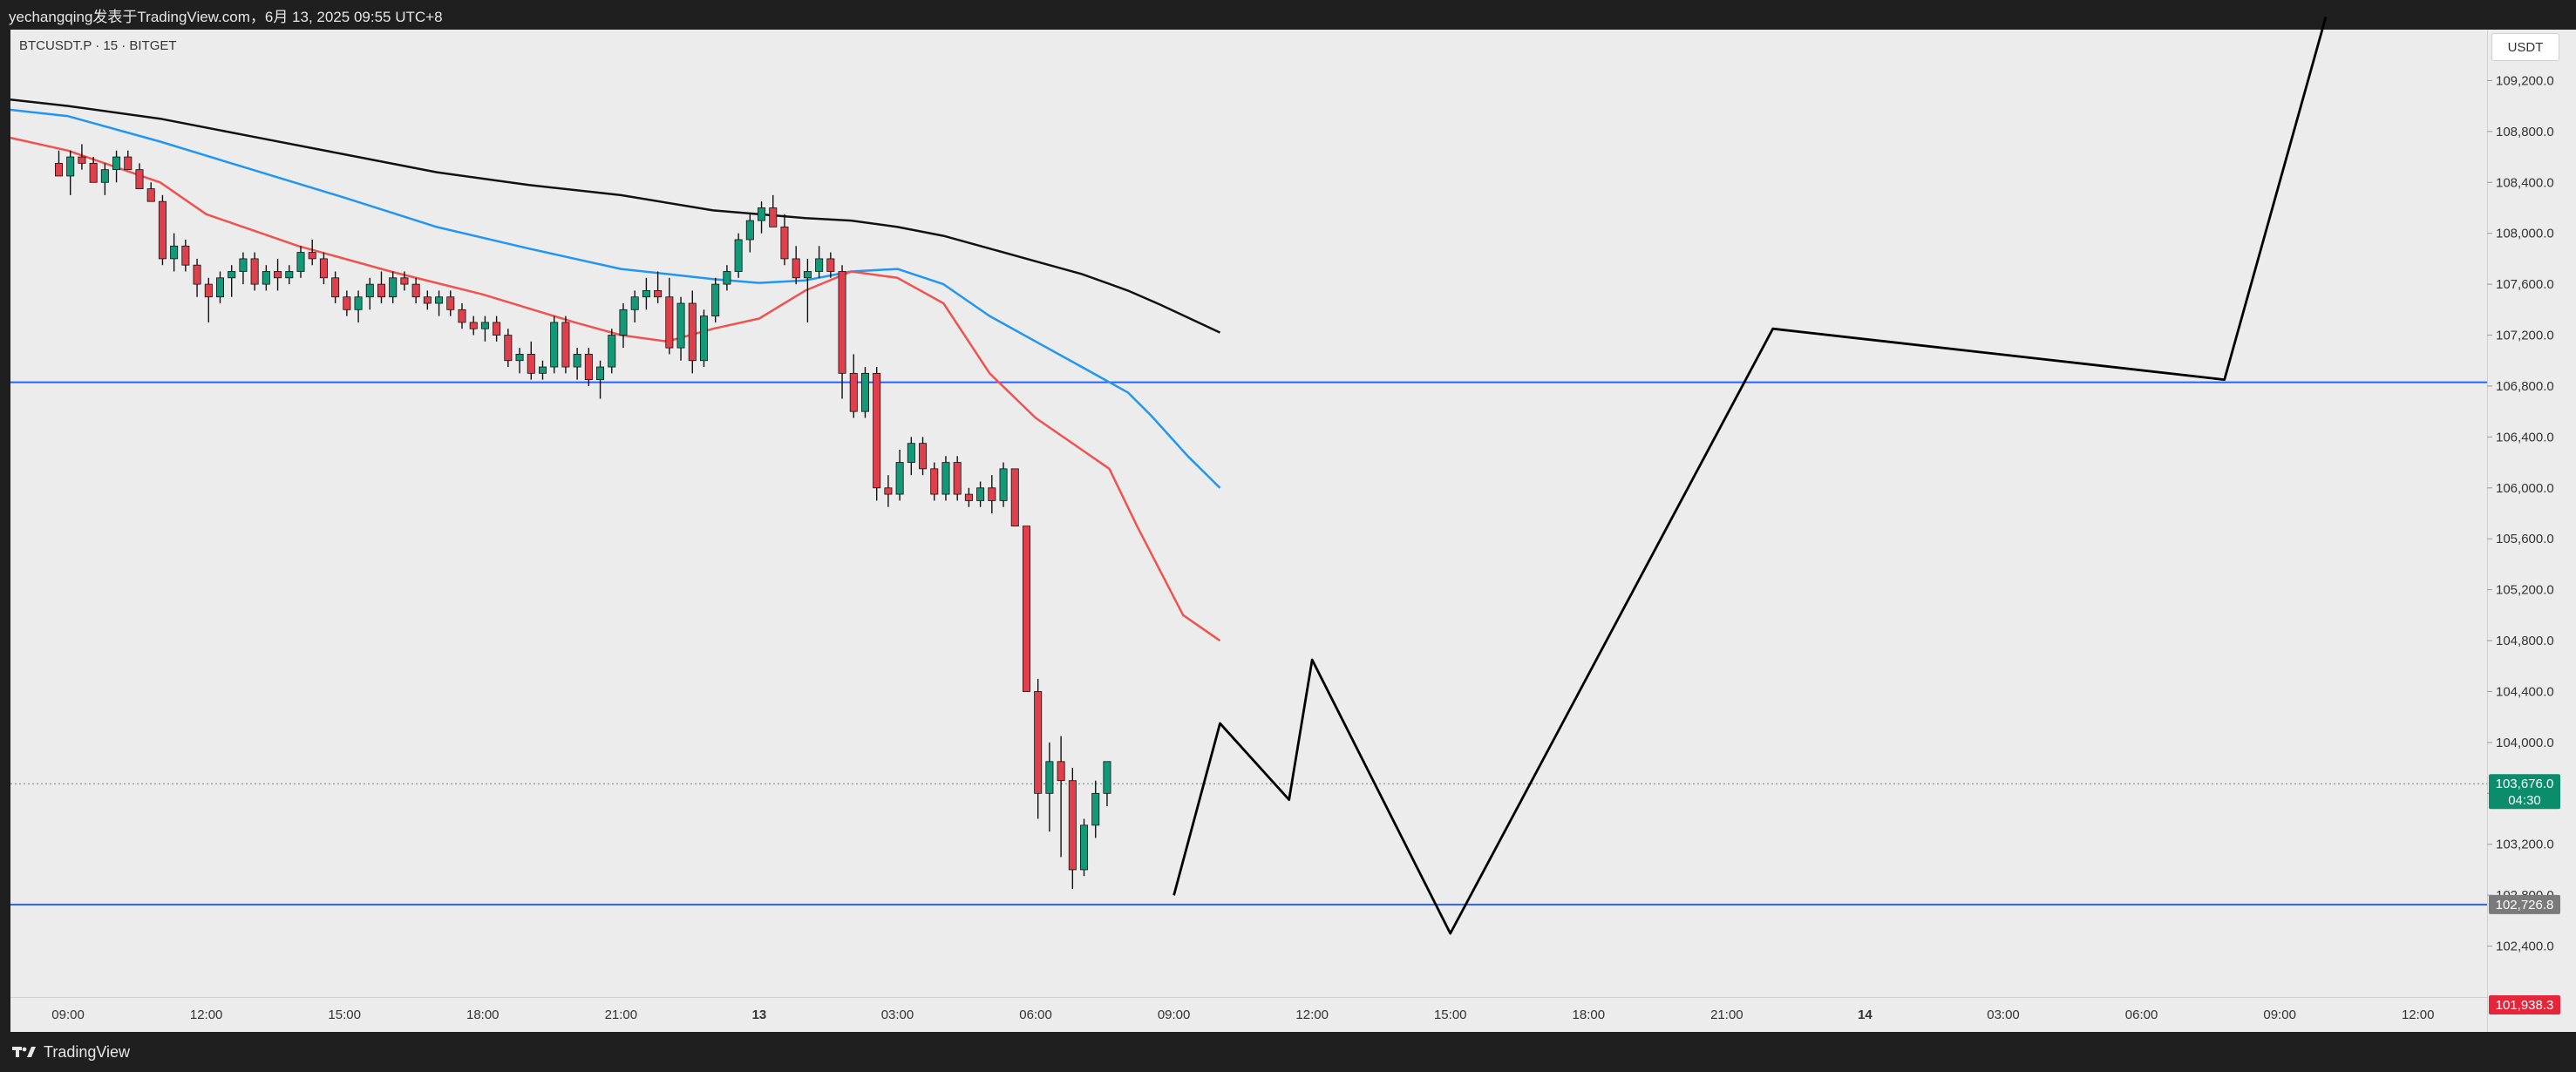 The image size is (2576, 1072). Describe the element at coordinates (71, 1052) in the screenshot. I see `tradingview-logo: TradingView` at that location.